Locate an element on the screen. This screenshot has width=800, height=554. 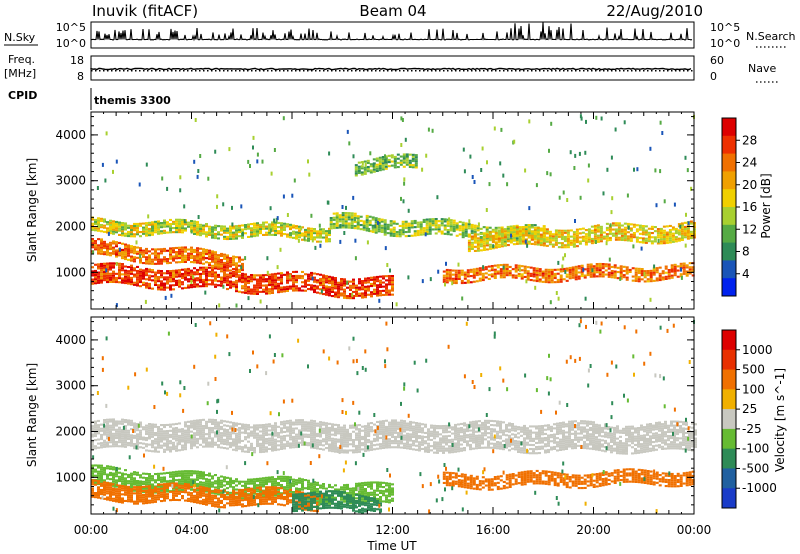
date-title: 22/Aug/2010 is located at coordinates (654, 11).